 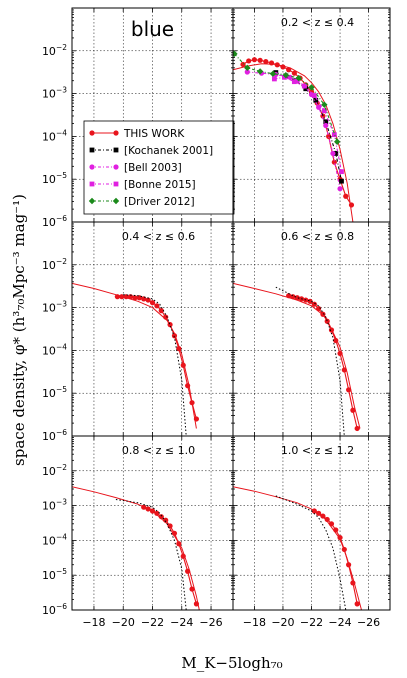 I want to click on y-axis-label: space density, φ* (h³₇₀Mpc⁻³ mag⁻¹), so click(x=19, y=330).